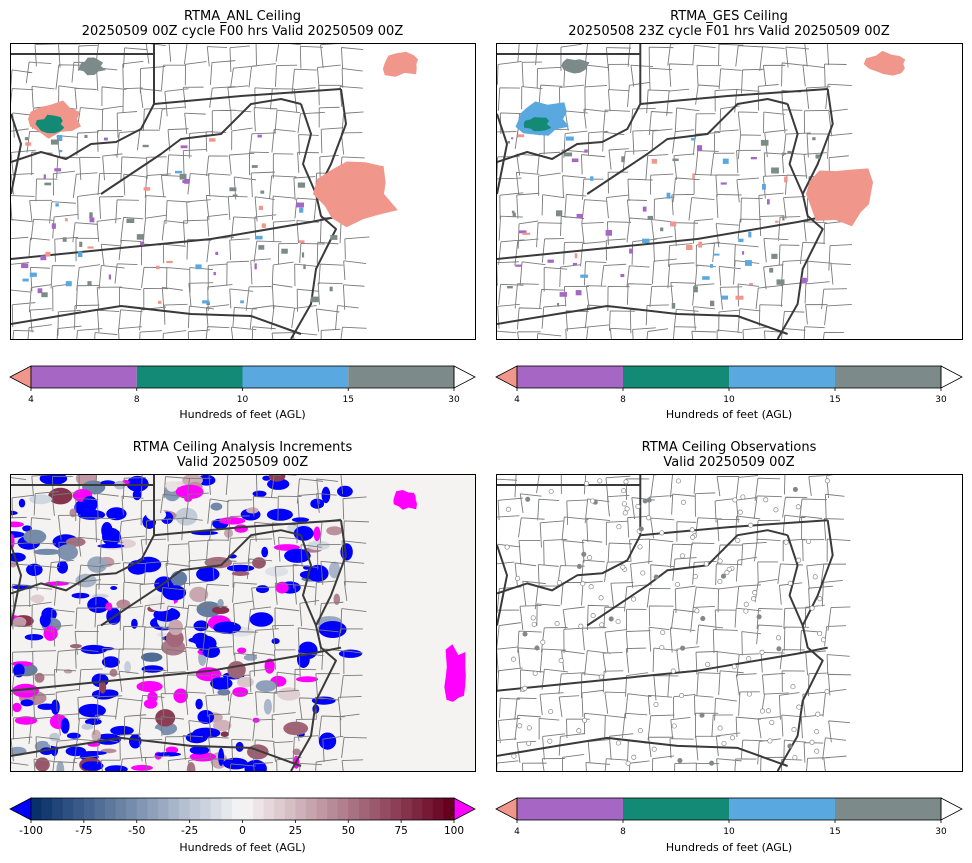 The height and width of the screenshot is (863, 972). I want to click on colorbar-tick-label: 15, so click(348, 400).